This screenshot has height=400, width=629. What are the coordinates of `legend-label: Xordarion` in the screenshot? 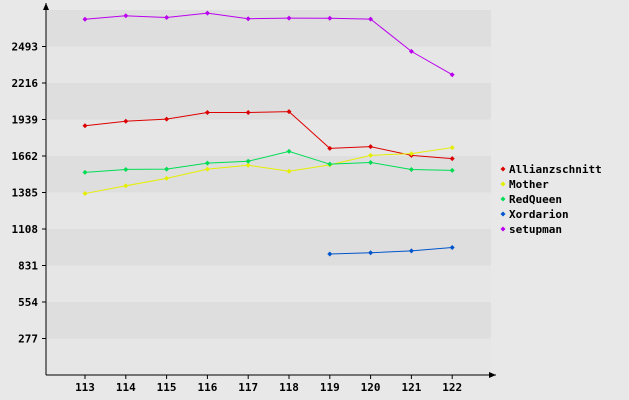 It's located at (539, 214).